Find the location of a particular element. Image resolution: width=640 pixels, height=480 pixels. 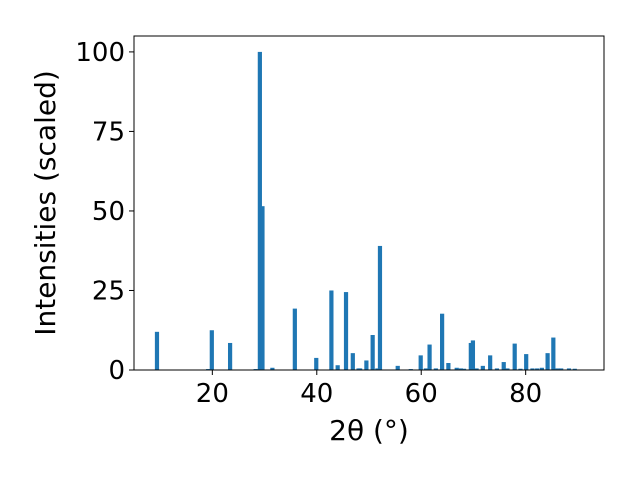

y-tick-label: 50 is located at coordinates (108, 212).